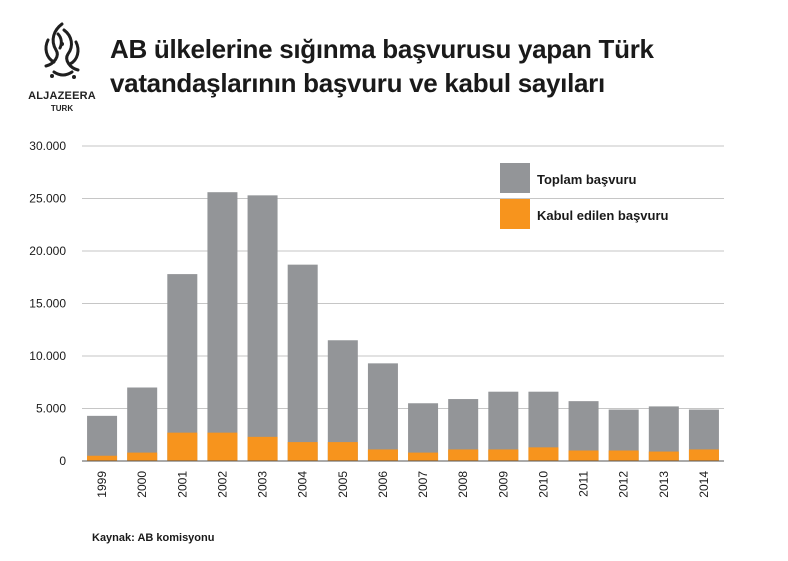 This screenshot has height=561, width=788. I want to click on x-tick-label: 2012, so click(624, 484).